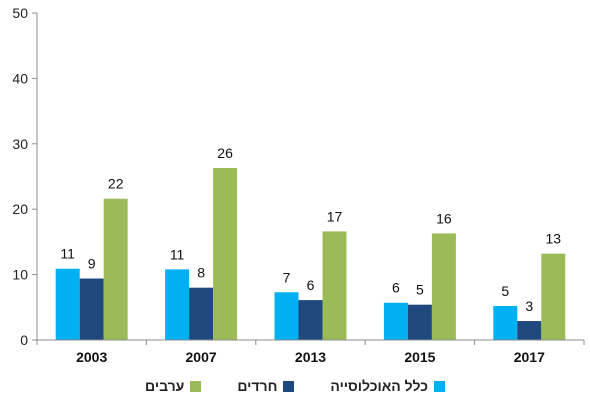 Image resolution: width=590 pixels, height=401 pixels. Describe the element at coordinates (92, 264) in the screenshot. I see `data-label: 9` at that location.